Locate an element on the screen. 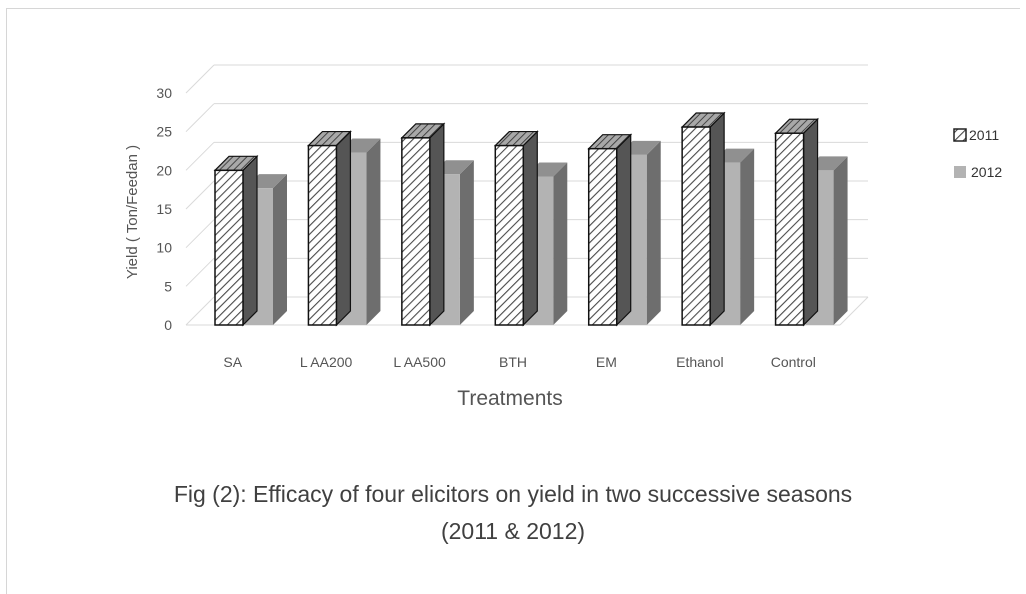  bar-2011-em is located at coordinates (610, 230).